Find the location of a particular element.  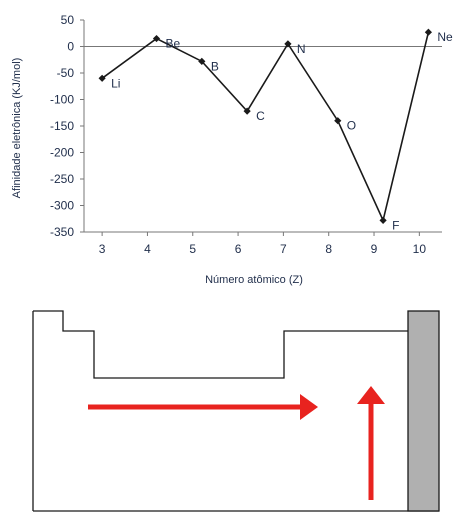

y-tick-label: 50 is located at coordinates (68, 20).